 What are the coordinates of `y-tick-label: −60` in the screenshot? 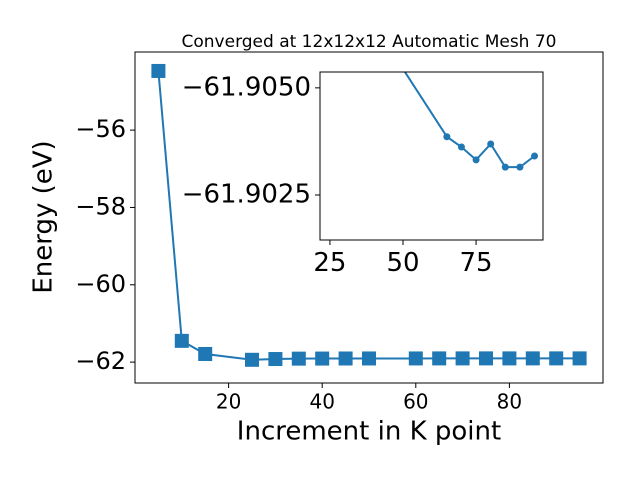 It's located at (100, 284).